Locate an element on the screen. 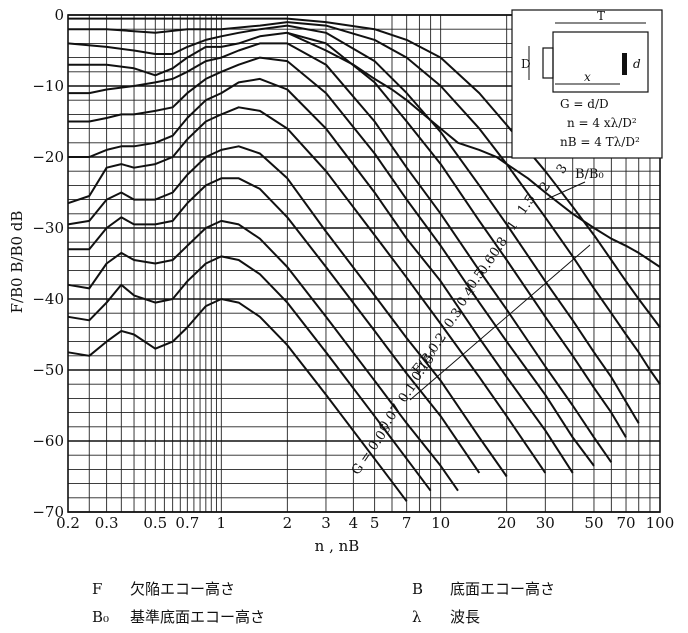 The height and width of the screenshot is (633, 688). x-tick-label: 4 is located at coordinates (354, 523).